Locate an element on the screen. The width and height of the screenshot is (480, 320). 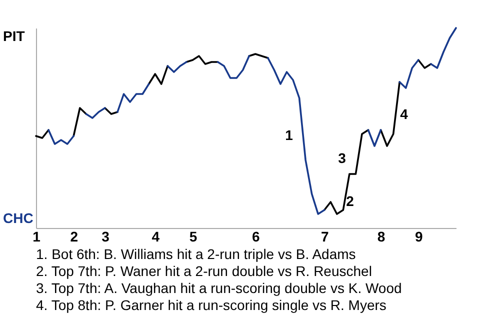
annotation: 4 is located at coordinates (404, 114).